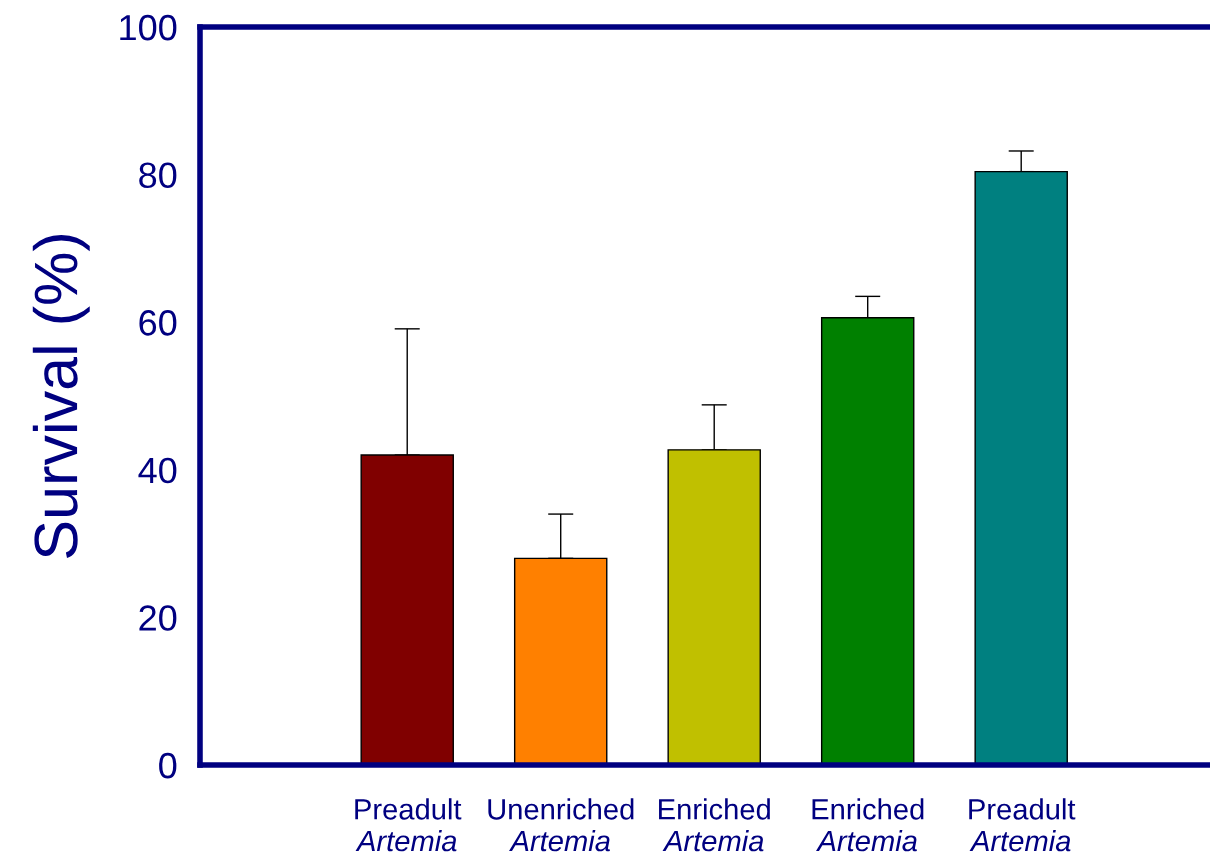 The width and height of the screenshot is (1210, 862). What do you see at coordinates (157, 470) in the screenshot?
I see `y-tick-label: 40` at bounding box center [157, 470].